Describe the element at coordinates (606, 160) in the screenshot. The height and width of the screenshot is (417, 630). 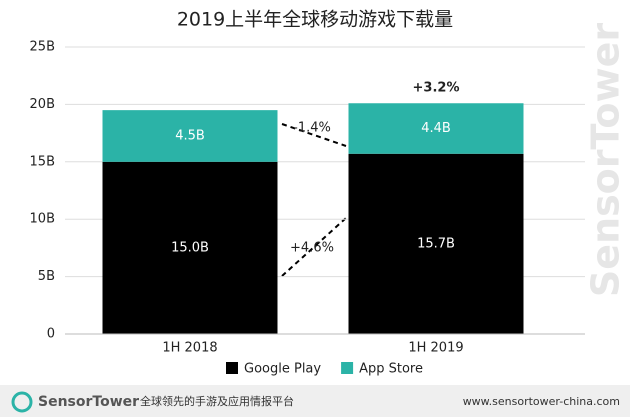
I see `watermark: SensorTower` at that location.